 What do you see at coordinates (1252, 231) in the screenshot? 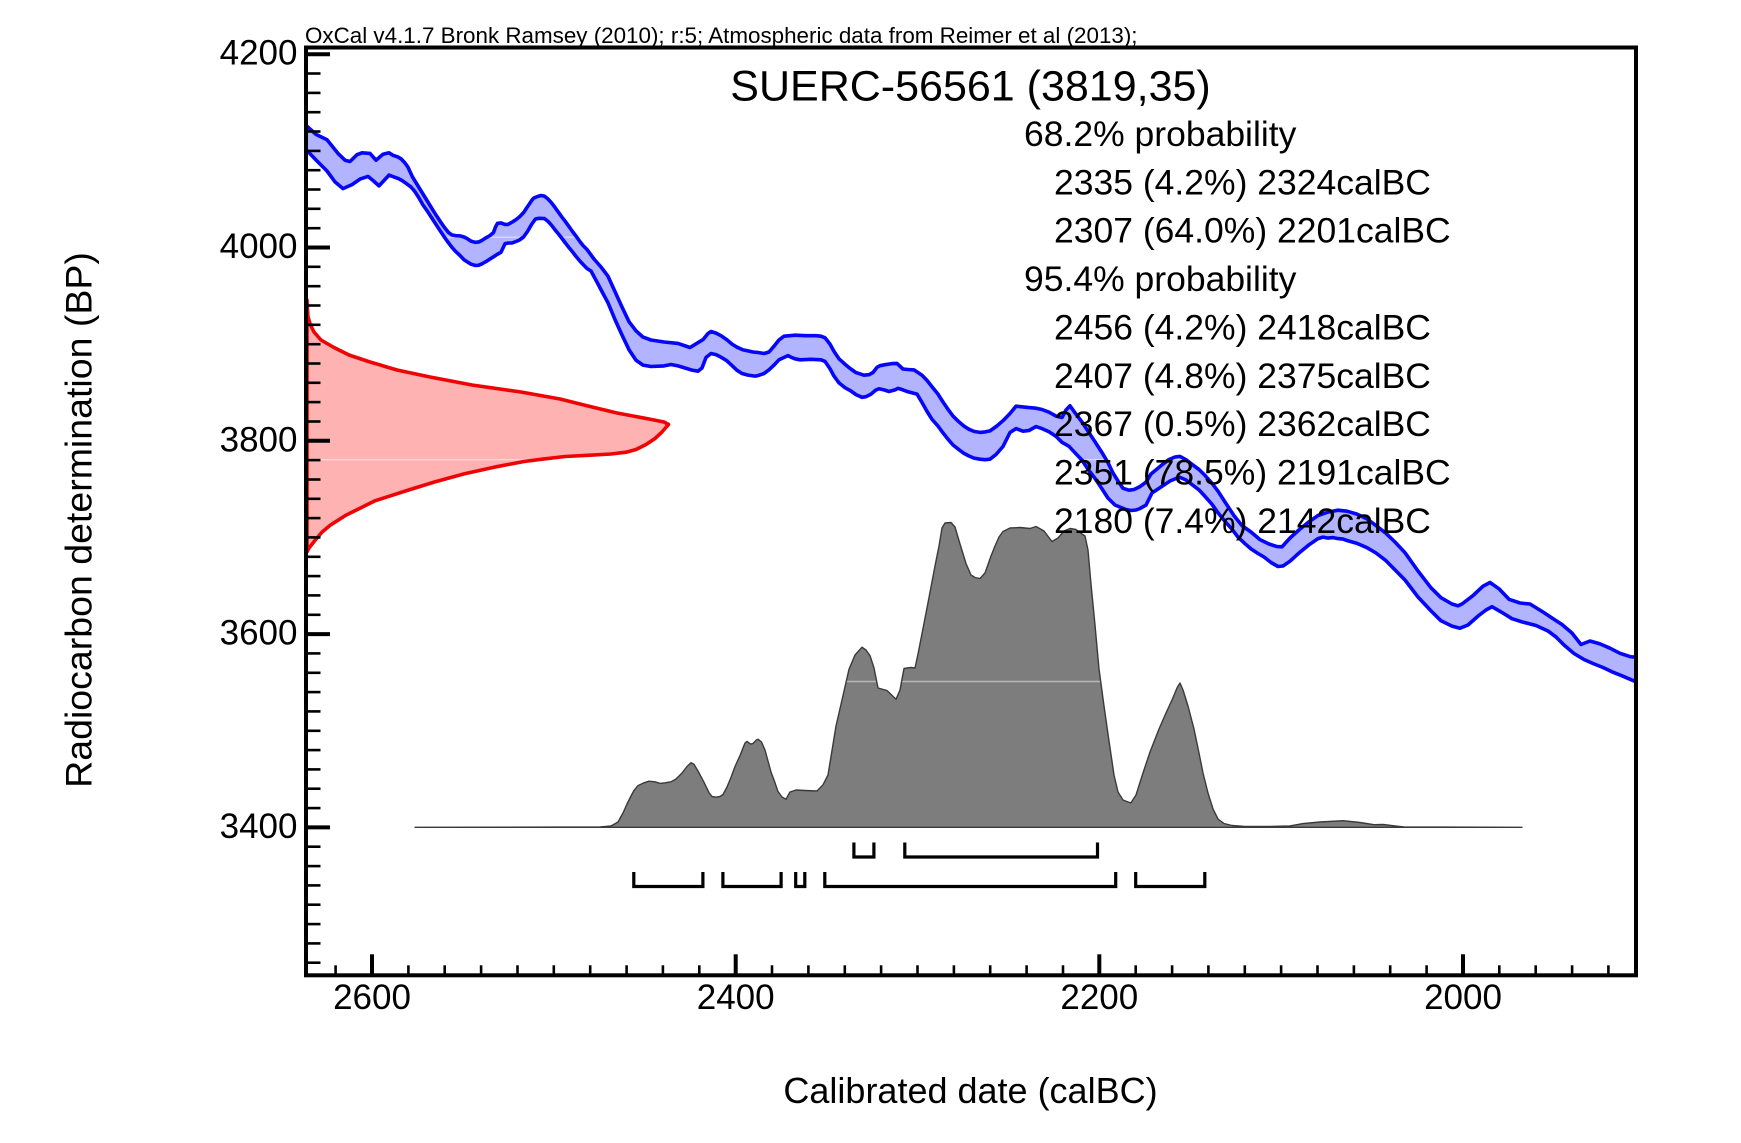
I see `svg-text: 2307 (64.0%) 2201calBC` at bounding box center [1252, 231].